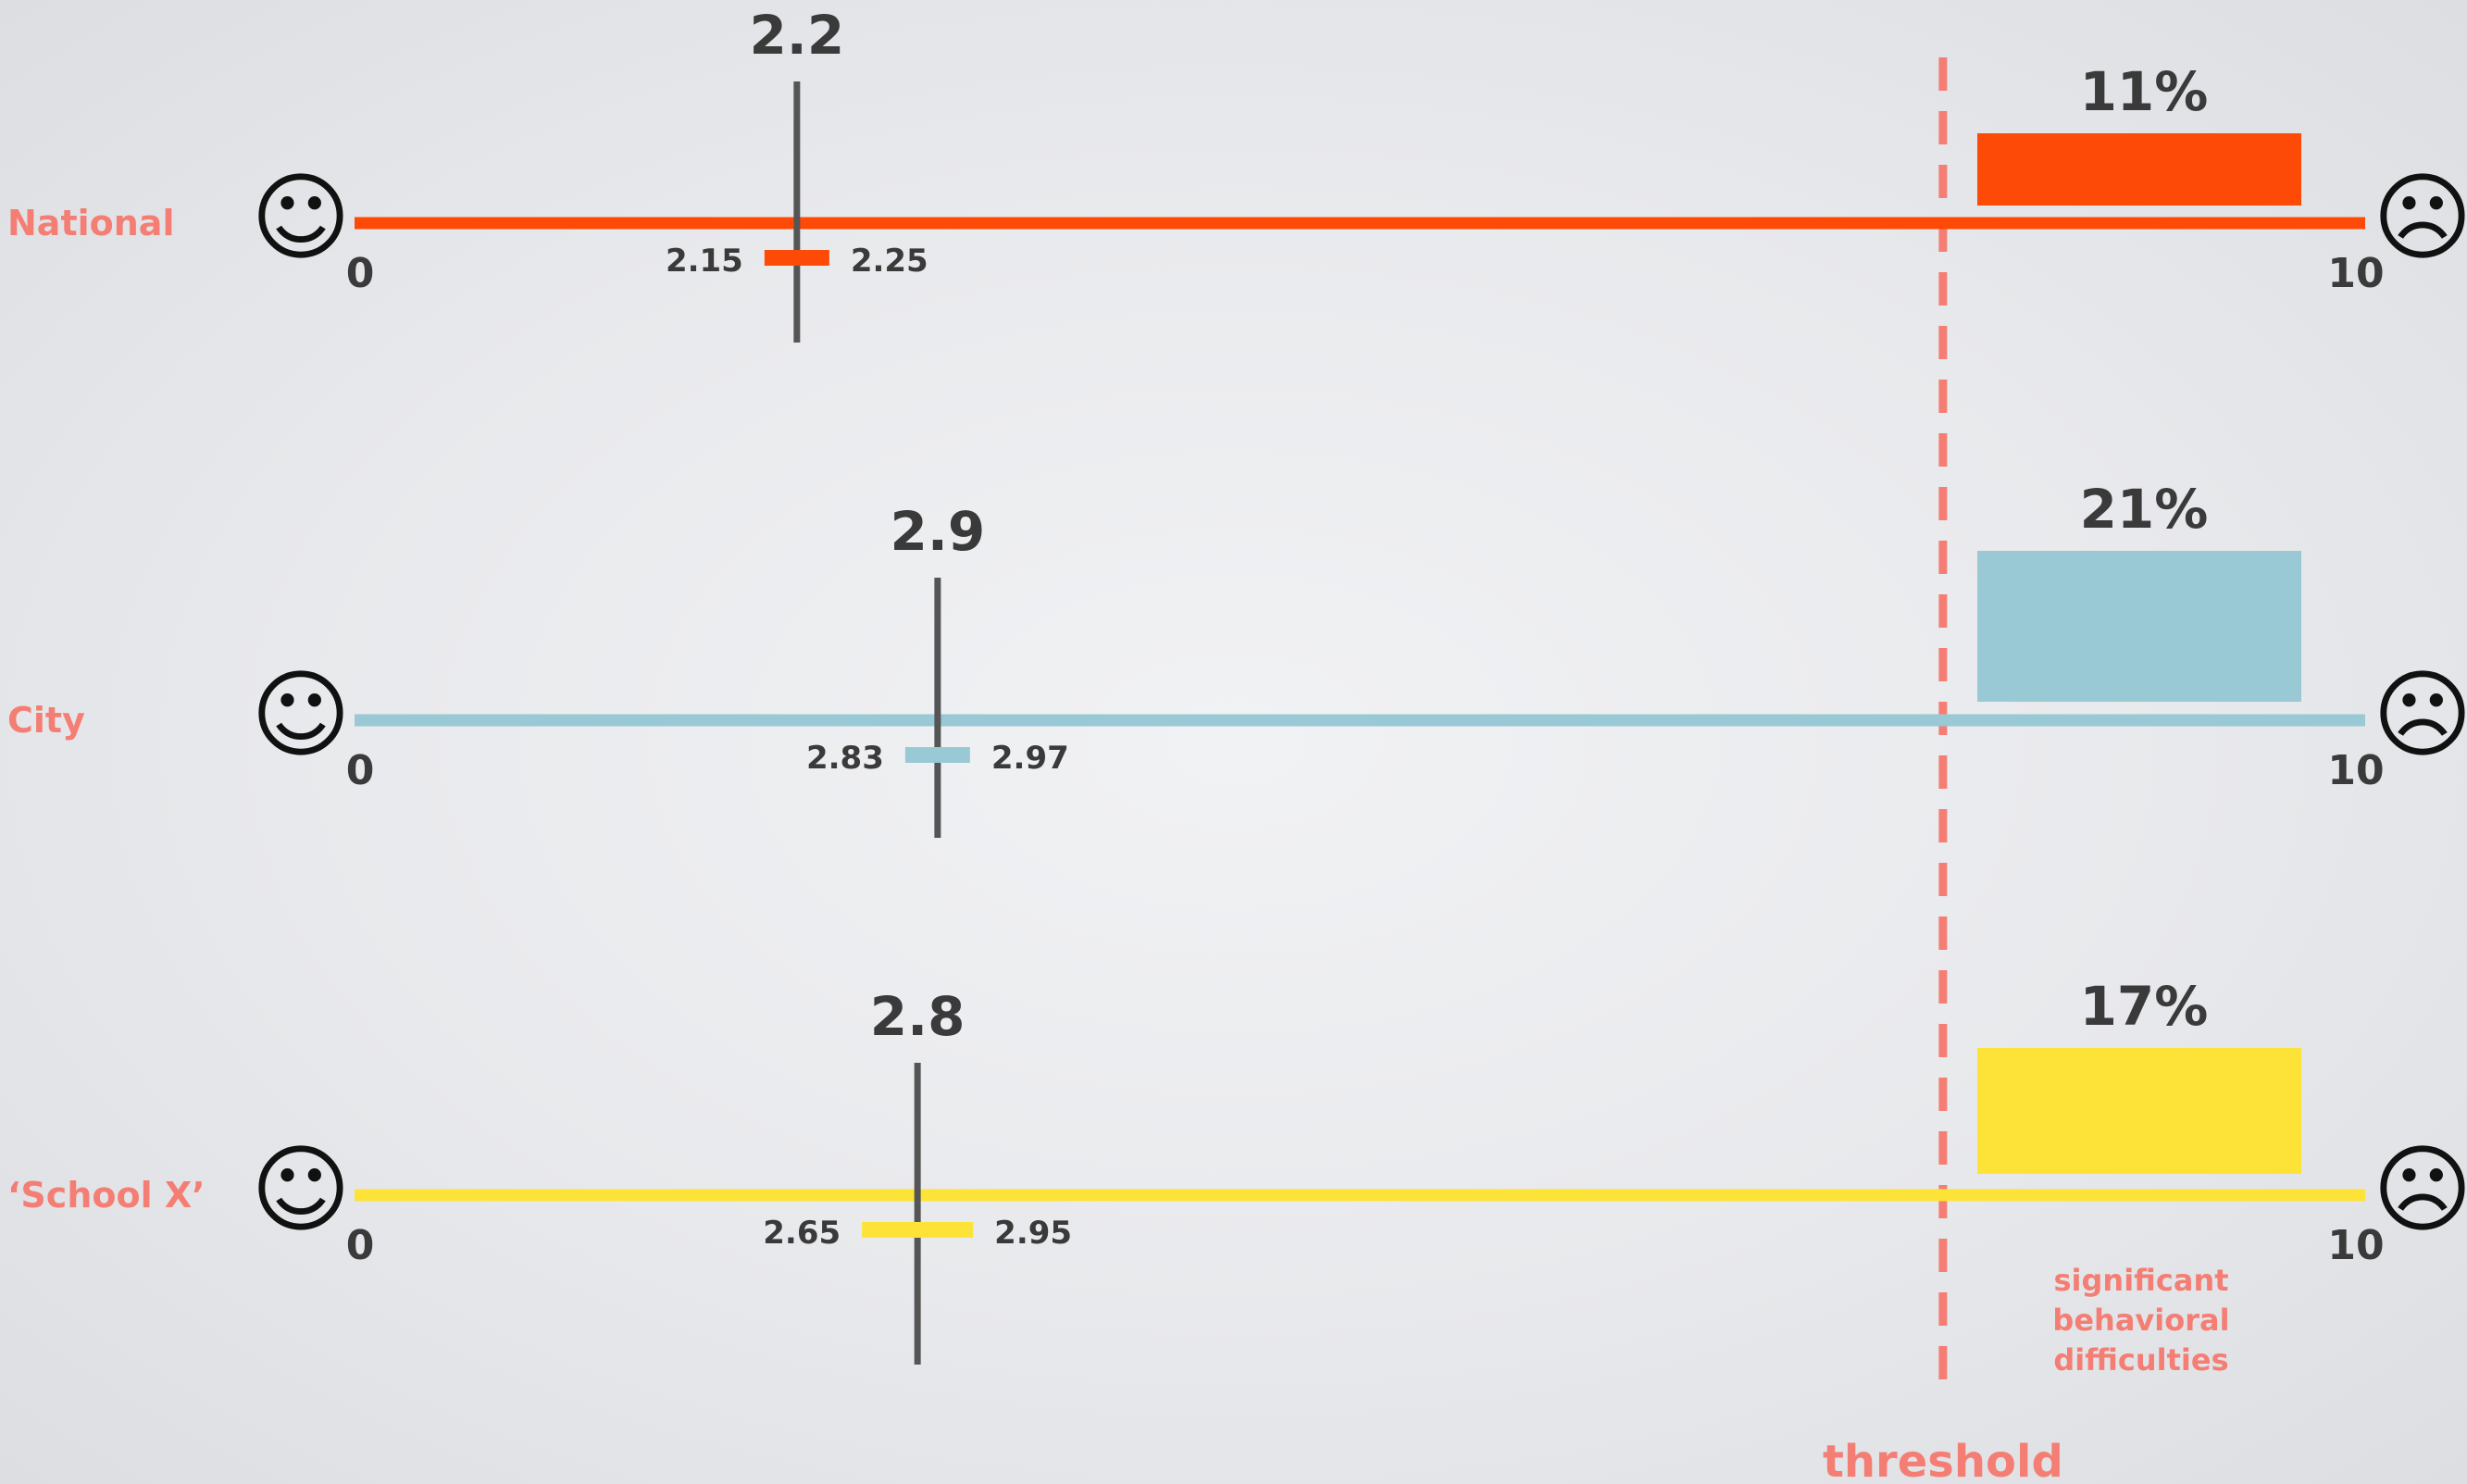 Image resolution: width=2467 pixels, height=1484 pixels. What do you see at coordinates (2140, 1281) in the screenshot?
I see `threshold-note-line: significant` at bounding box center [2140, 1281].